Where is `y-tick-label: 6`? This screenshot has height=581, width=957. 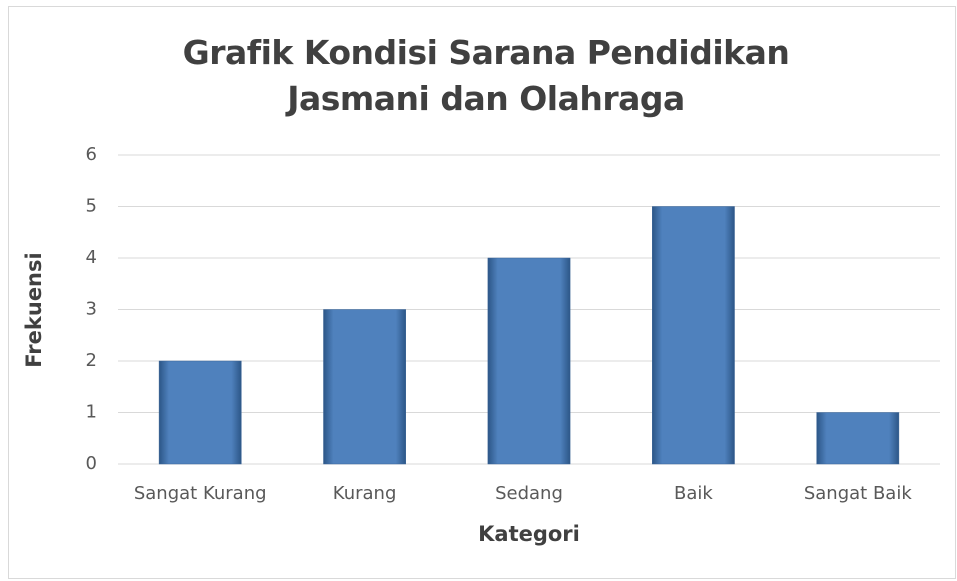
y-tick-label: 6 is located at coordinates (91, 154).